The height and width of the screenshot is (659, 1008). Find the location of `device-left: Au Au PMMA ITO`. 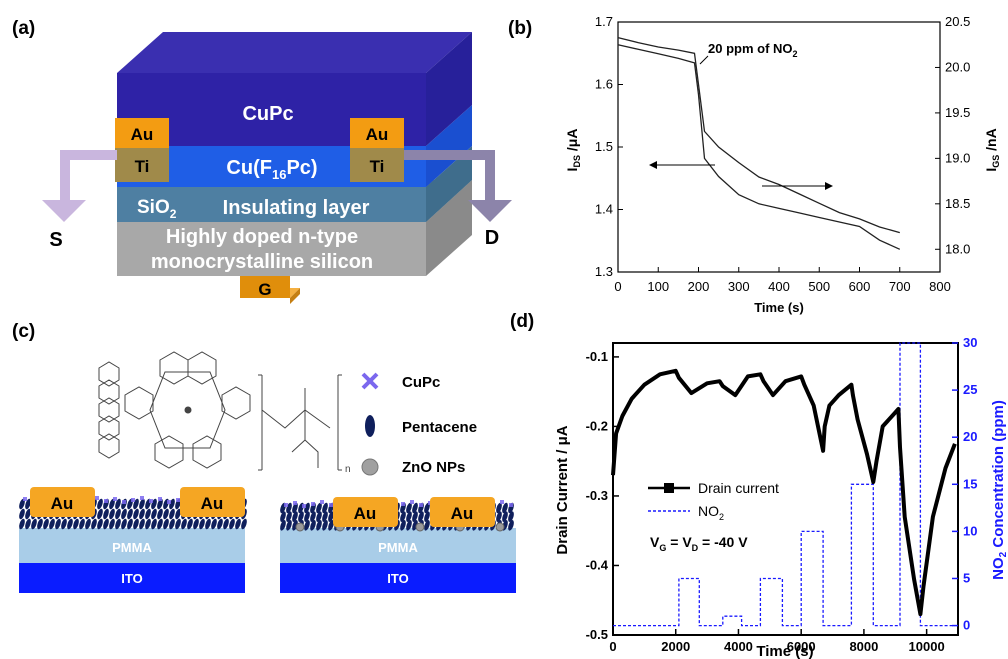

device-left: Au Au PMMA ITO is located at coordinates (133, 540).